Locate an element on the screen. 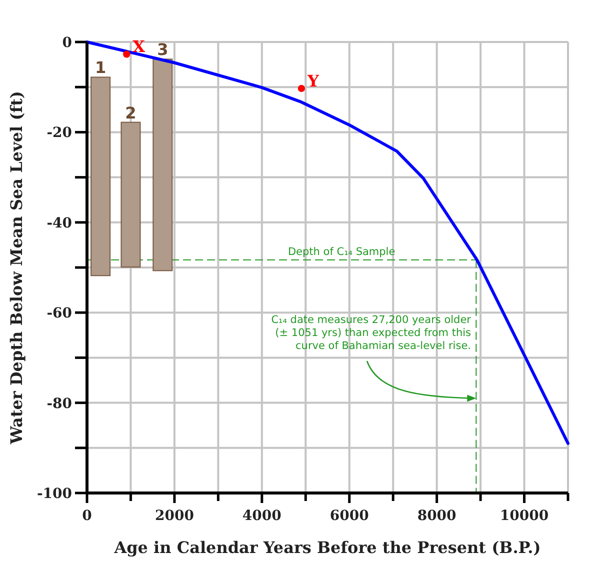 The height and width of the screenshot is (570, 600). x-tick-label: 6000 is located at coordinates (350, 516).